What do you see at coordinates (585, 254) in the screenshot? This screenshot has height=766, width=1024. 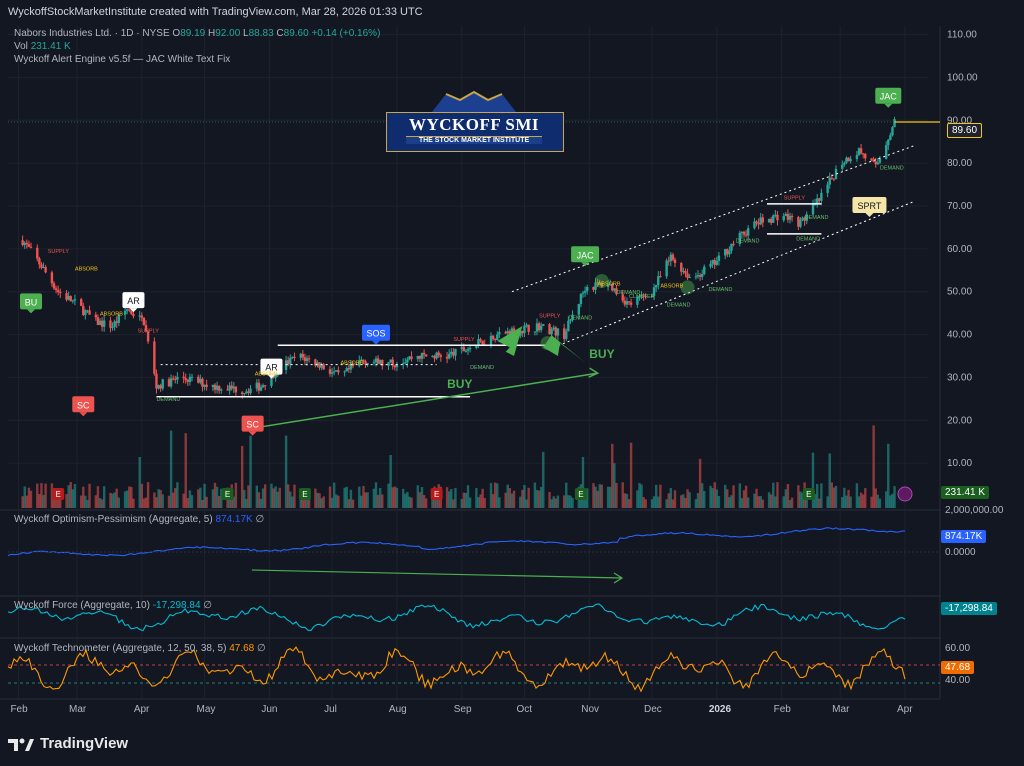 I see `label-jac-1-box` at bounding box center [585, 254].